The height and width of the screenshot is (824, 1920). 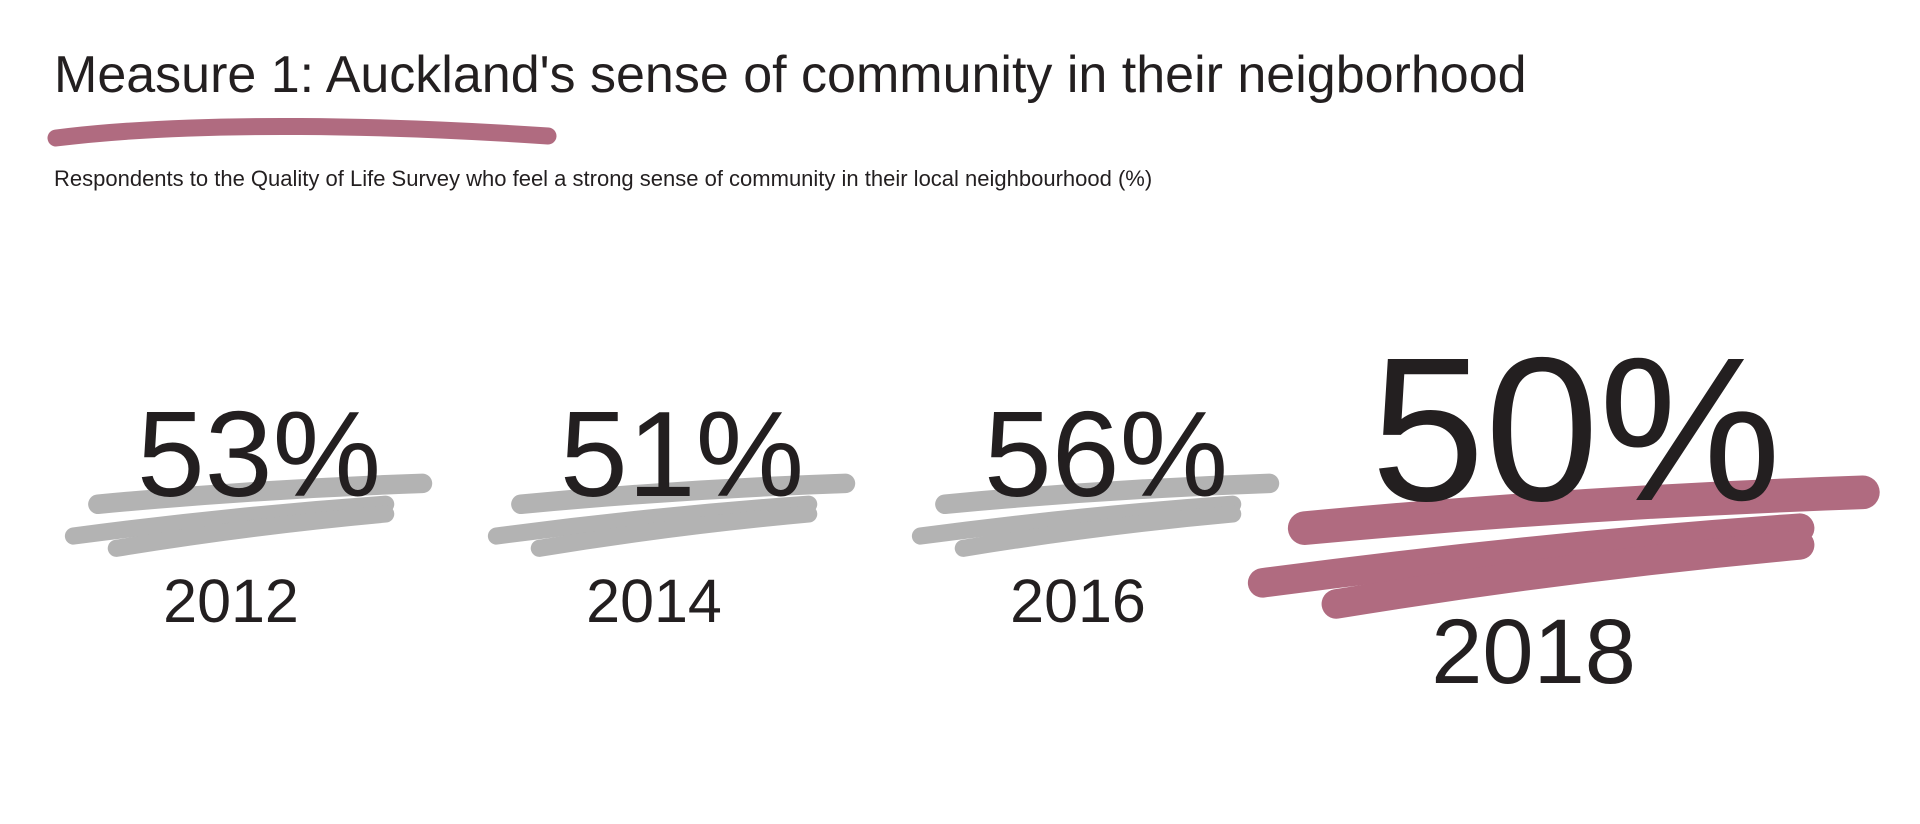 I want to click on year-label: 2016, so click(x=1078, y=601).